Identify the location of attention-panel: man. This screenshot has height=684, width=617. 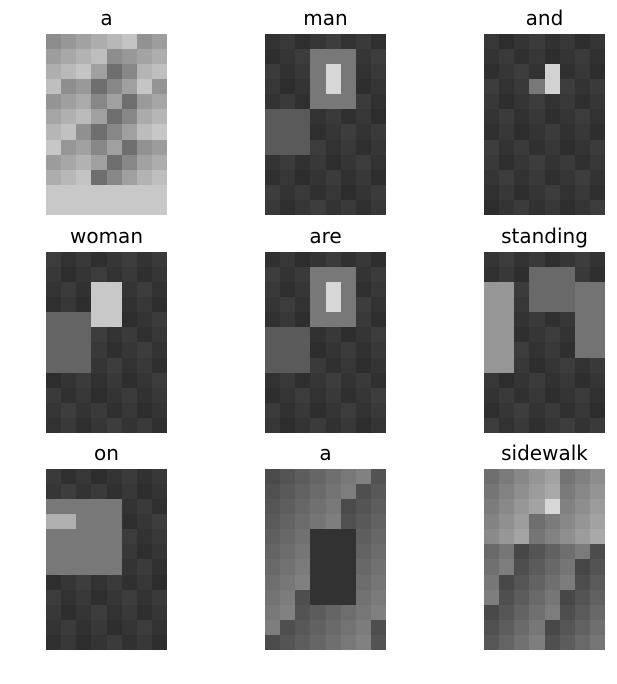
(325, 111).